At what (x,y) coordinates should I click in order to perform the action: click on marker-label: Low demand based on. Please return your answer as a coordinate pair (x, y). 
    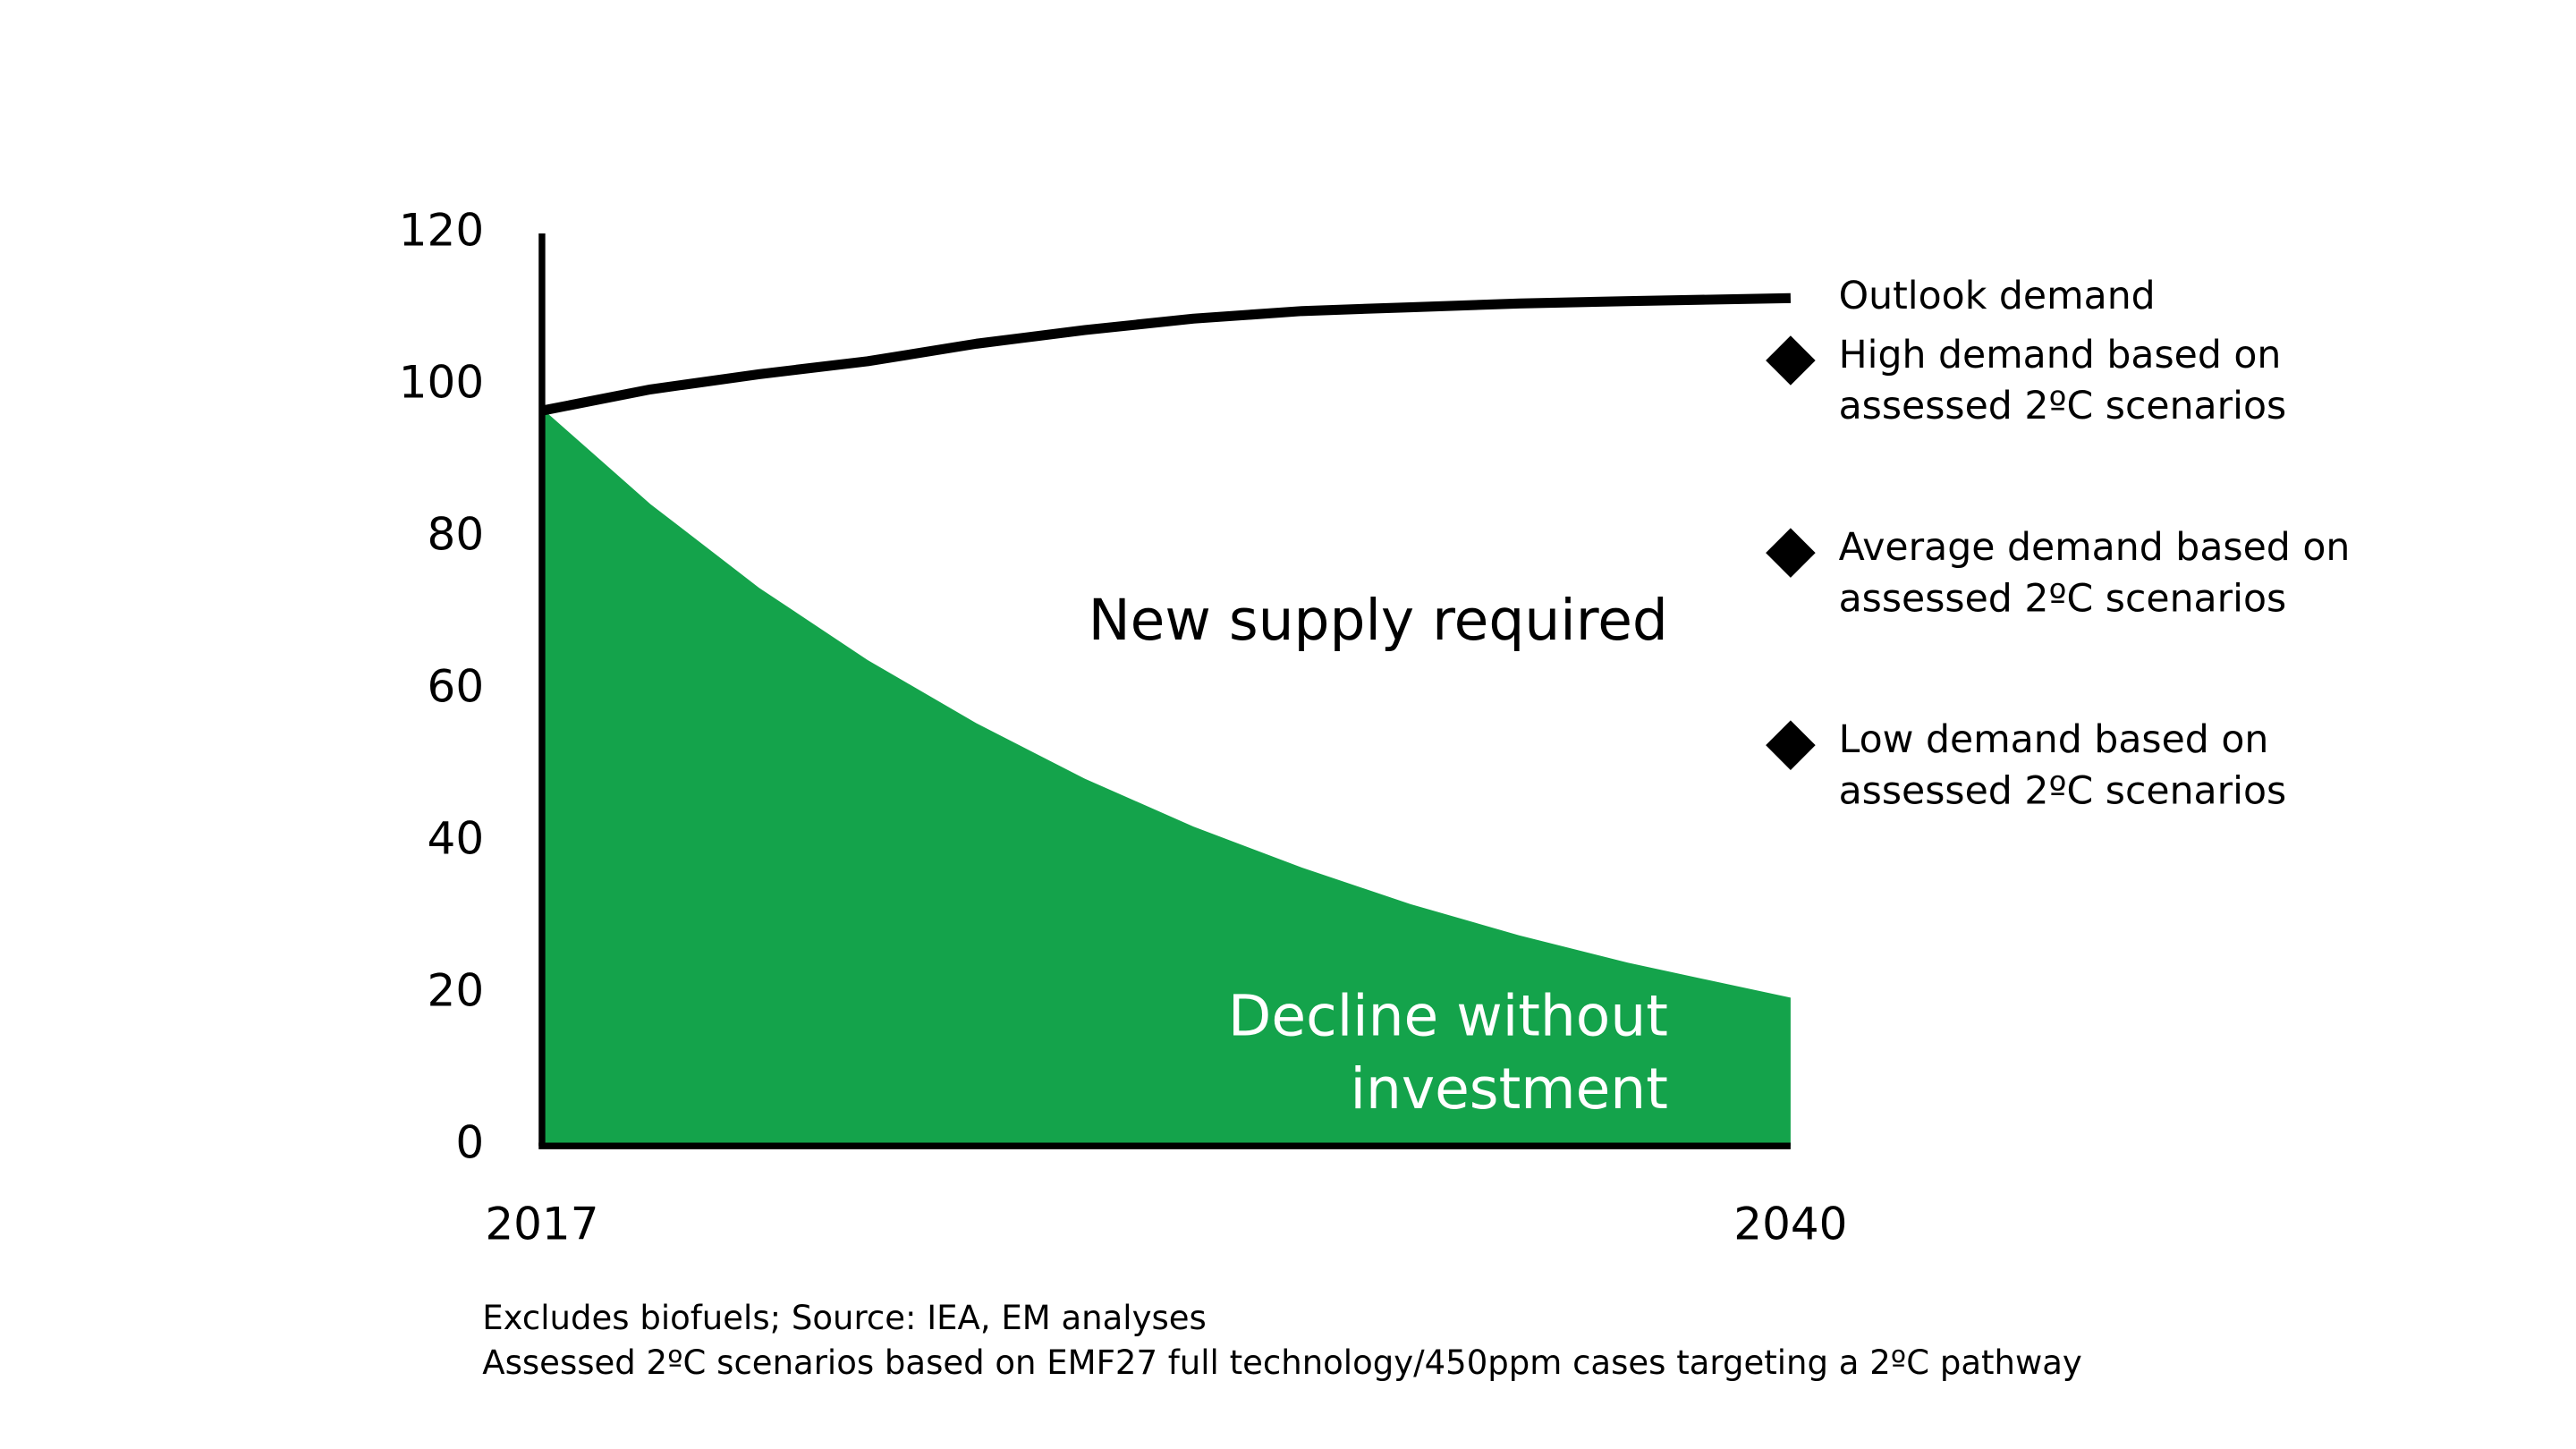
    Looking at the image, I should click on (2054, 739).